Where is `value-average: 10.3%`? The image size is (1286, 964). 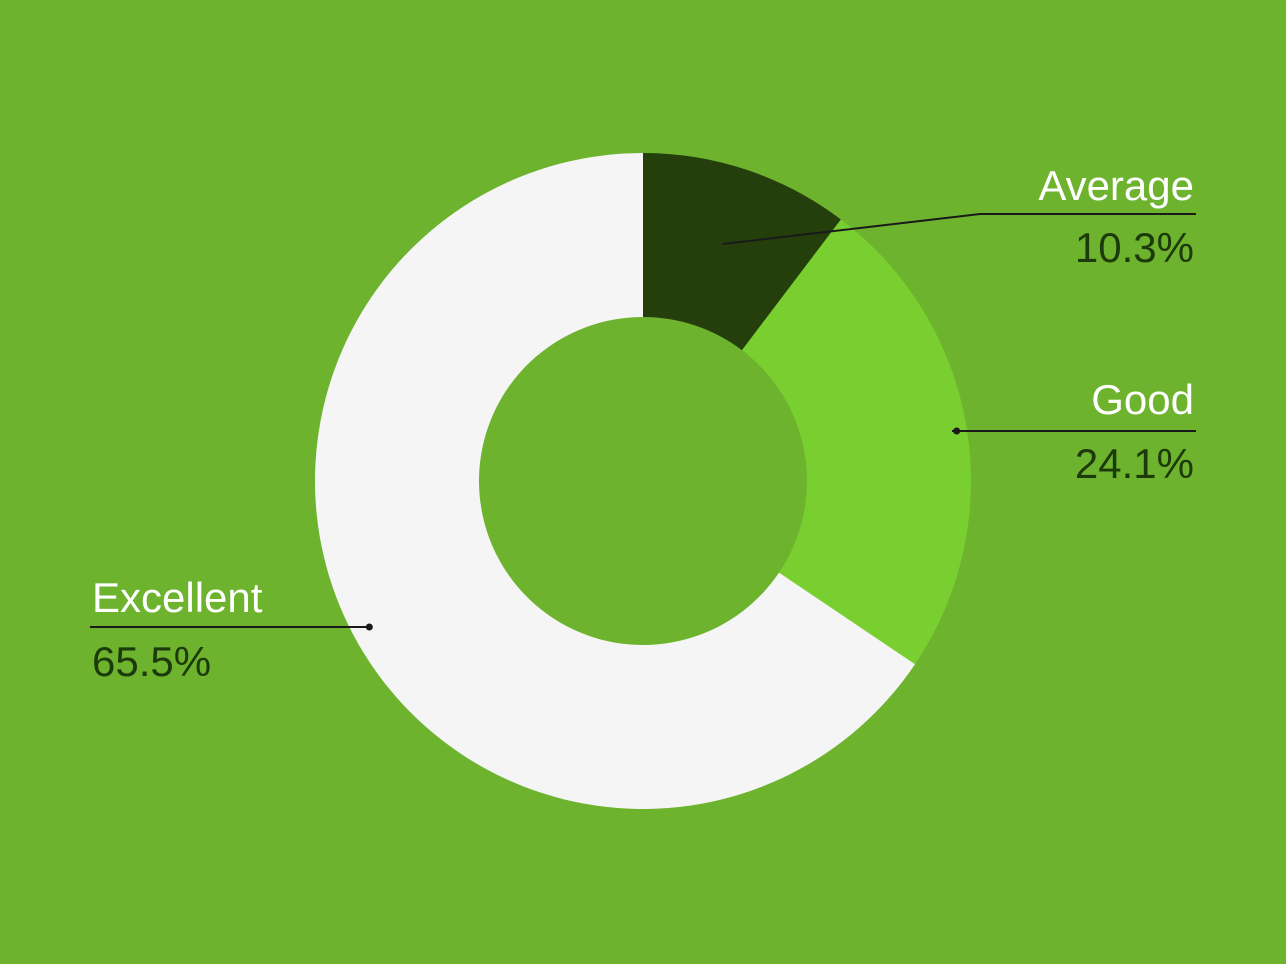
value-average: 10.3% is located at coordinates (1134, 247).